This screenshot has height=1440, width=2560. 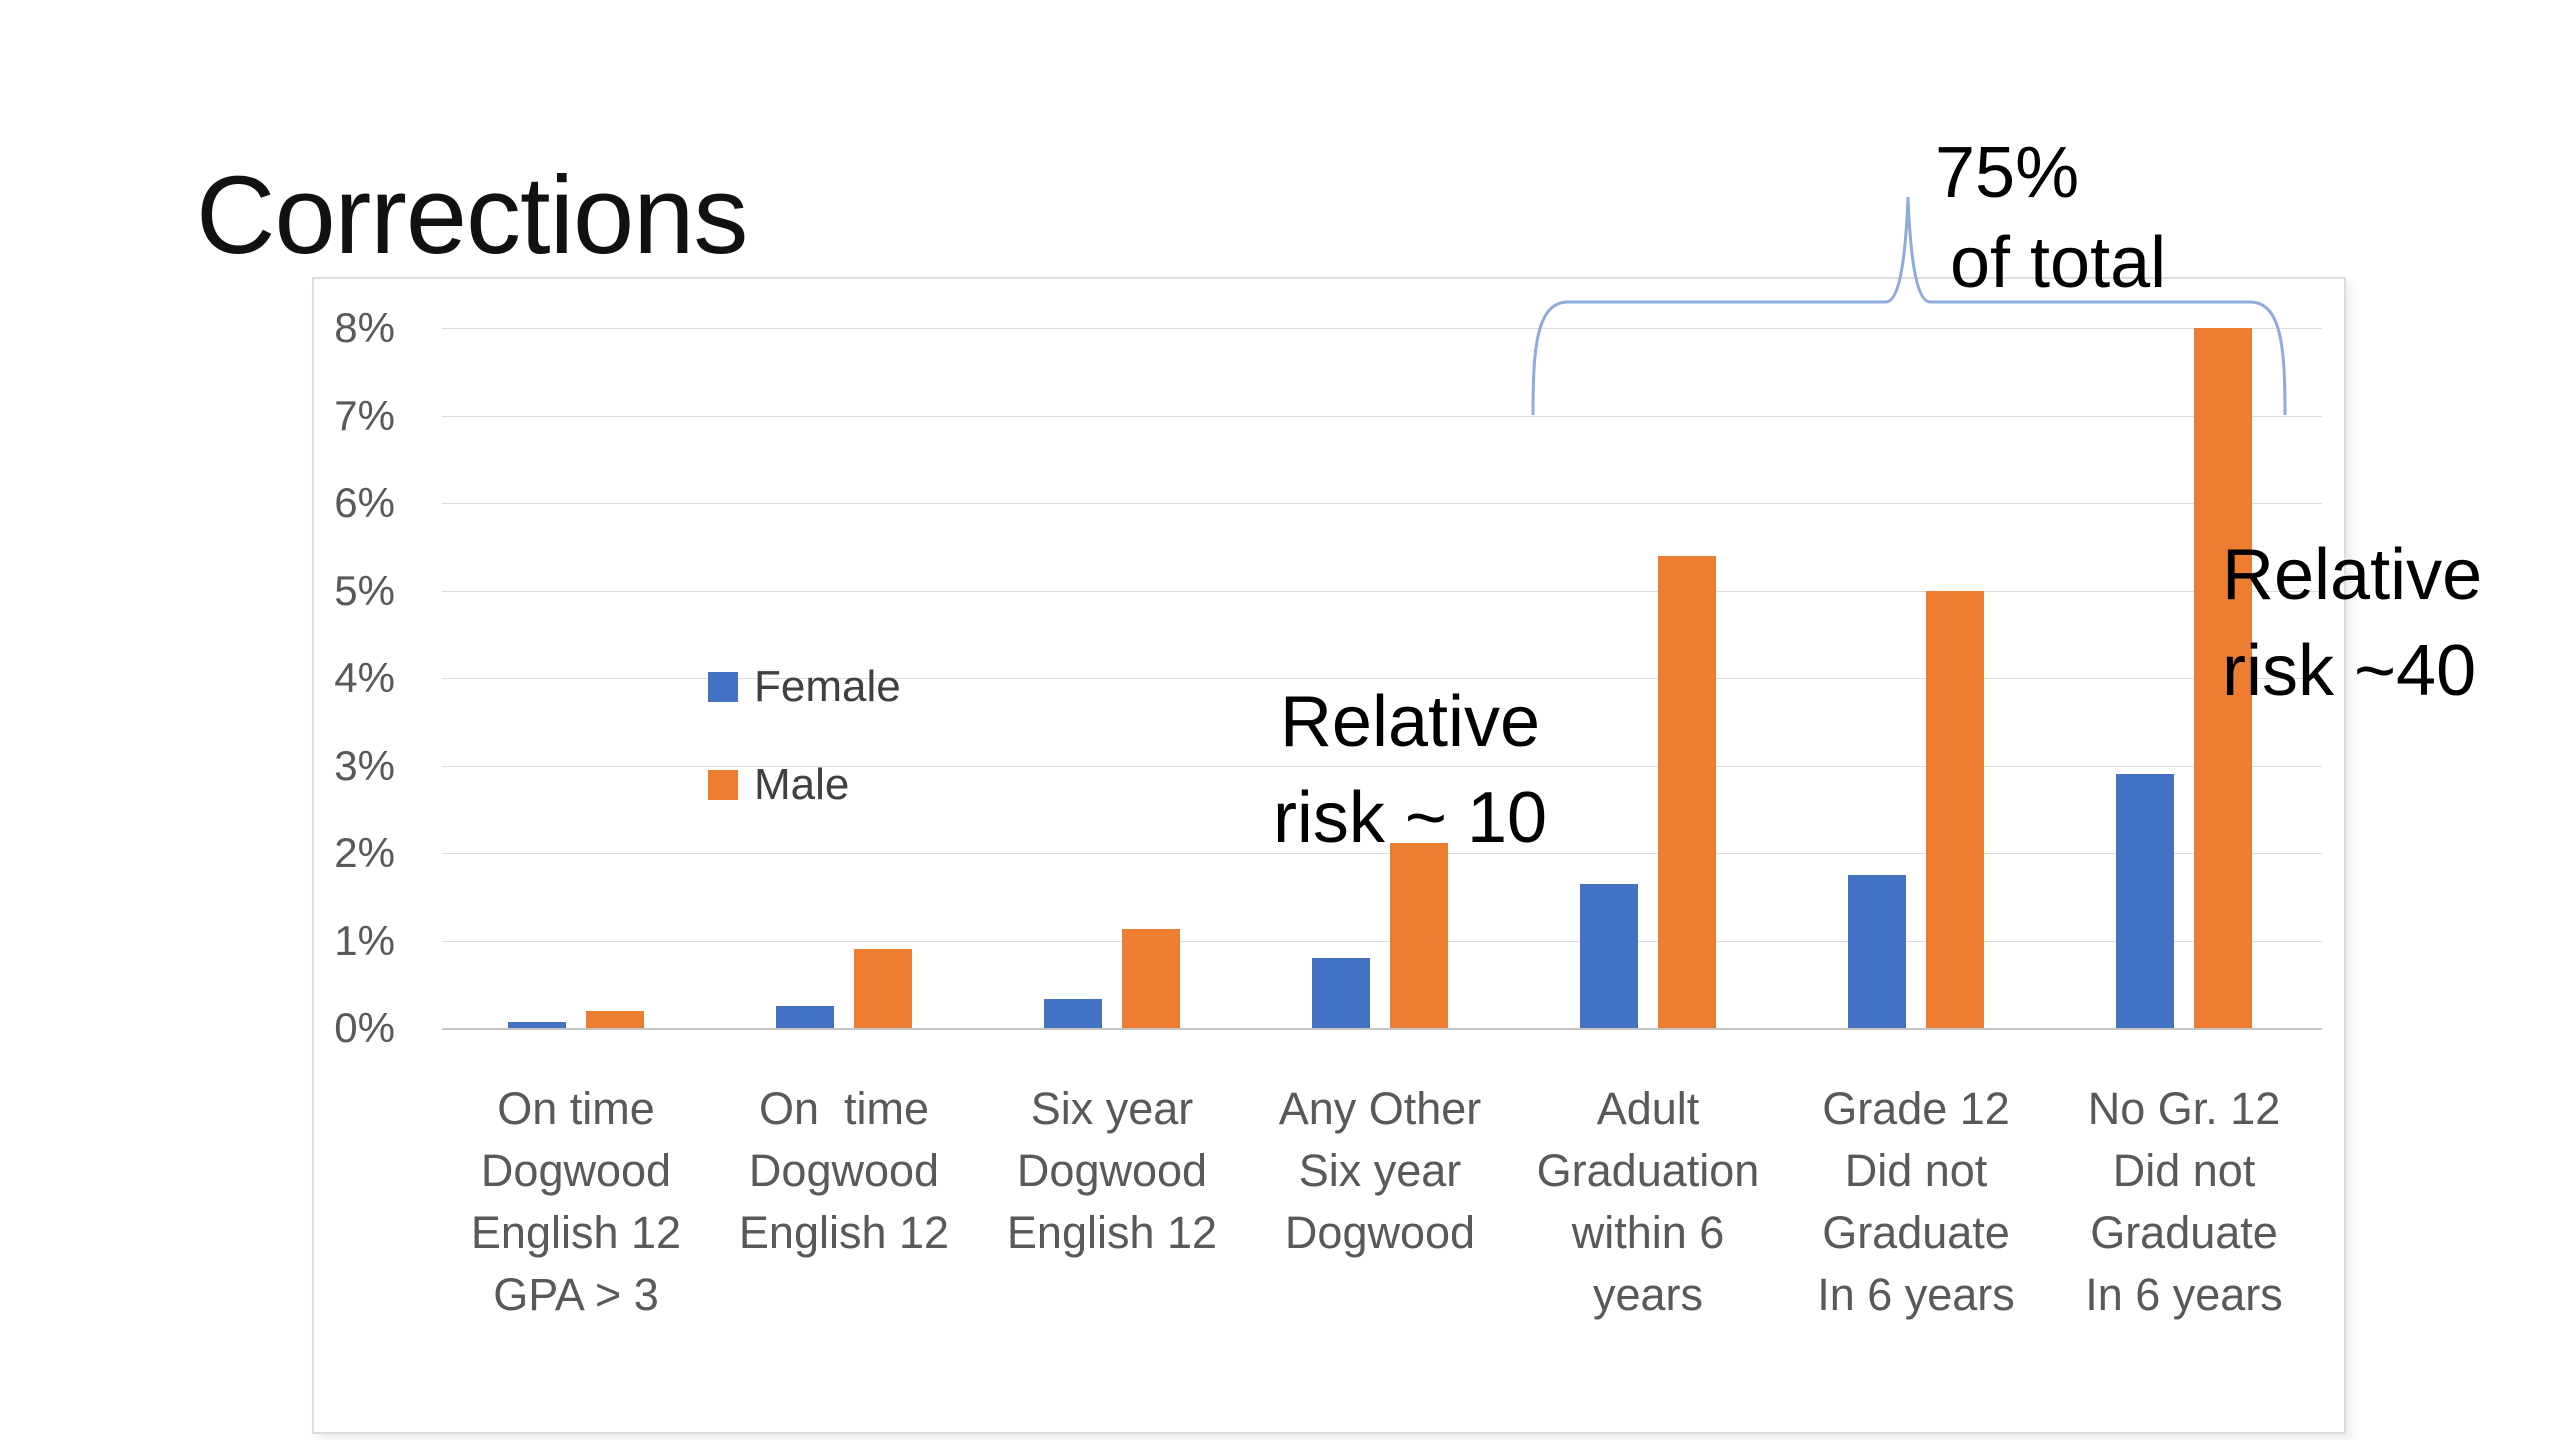 What do you see at coordinates (2352, 623) in the screenshot?
I see `annotation-relative-risk-40: Relative risk ~40` at bounding box center [2352, 623].